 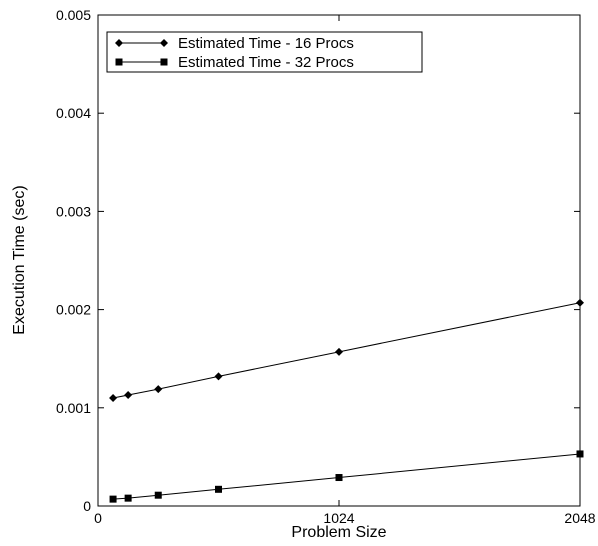 I want to click on y-tick-label: 0.004, so click(x=73, y=113).